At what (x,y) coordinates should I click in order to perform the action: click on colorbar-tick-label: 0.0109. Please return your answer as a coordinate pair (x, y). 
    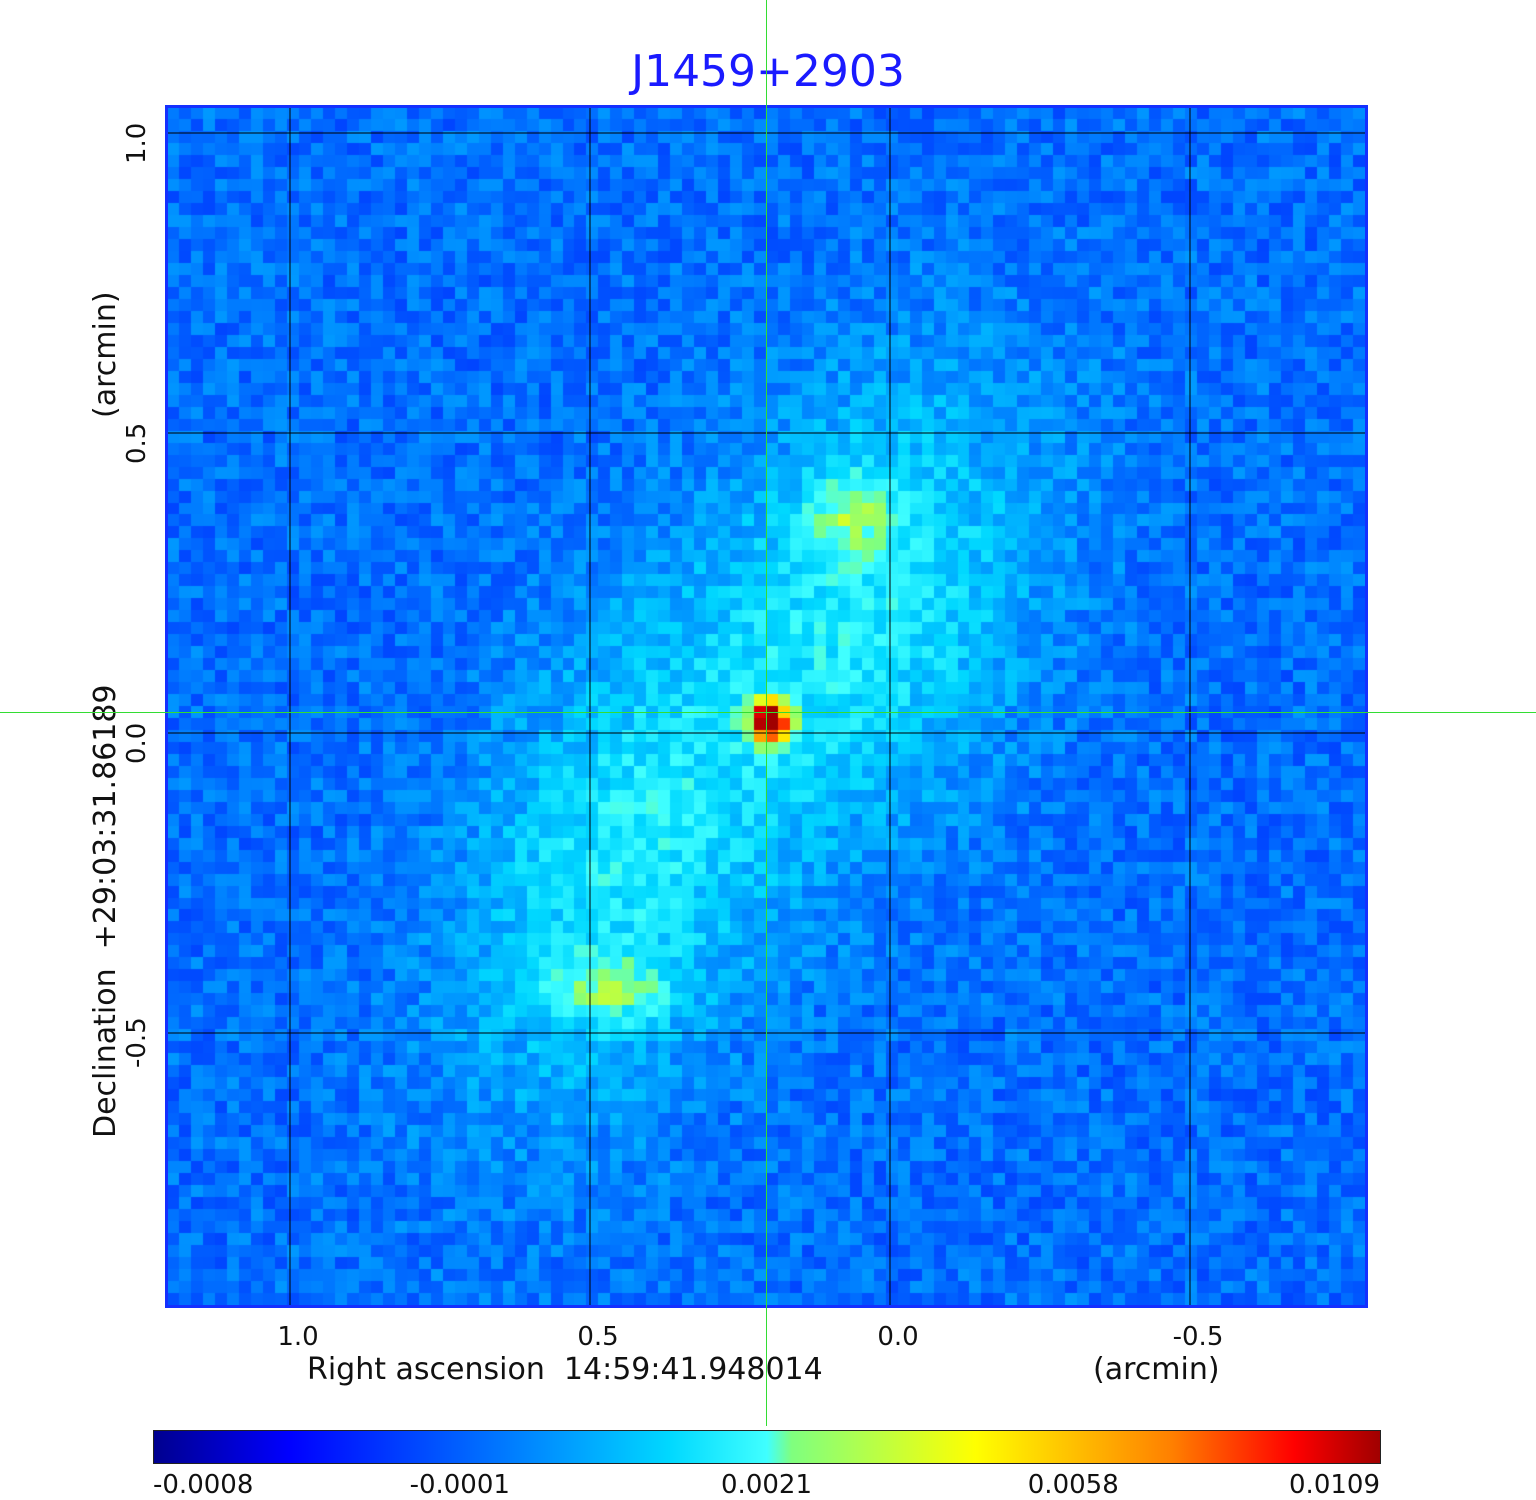
    Looking at the image, I should click on (1334, 1485).